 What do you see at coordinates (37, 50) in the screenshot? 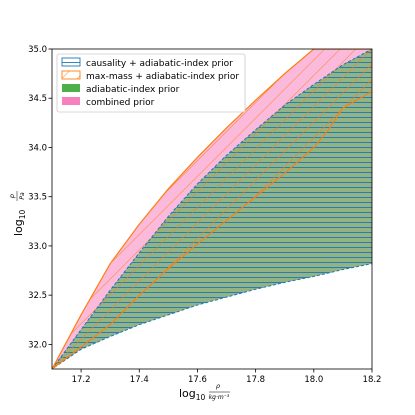
I see `y-tick-label: 35.0` at bounding box center [37, 50].